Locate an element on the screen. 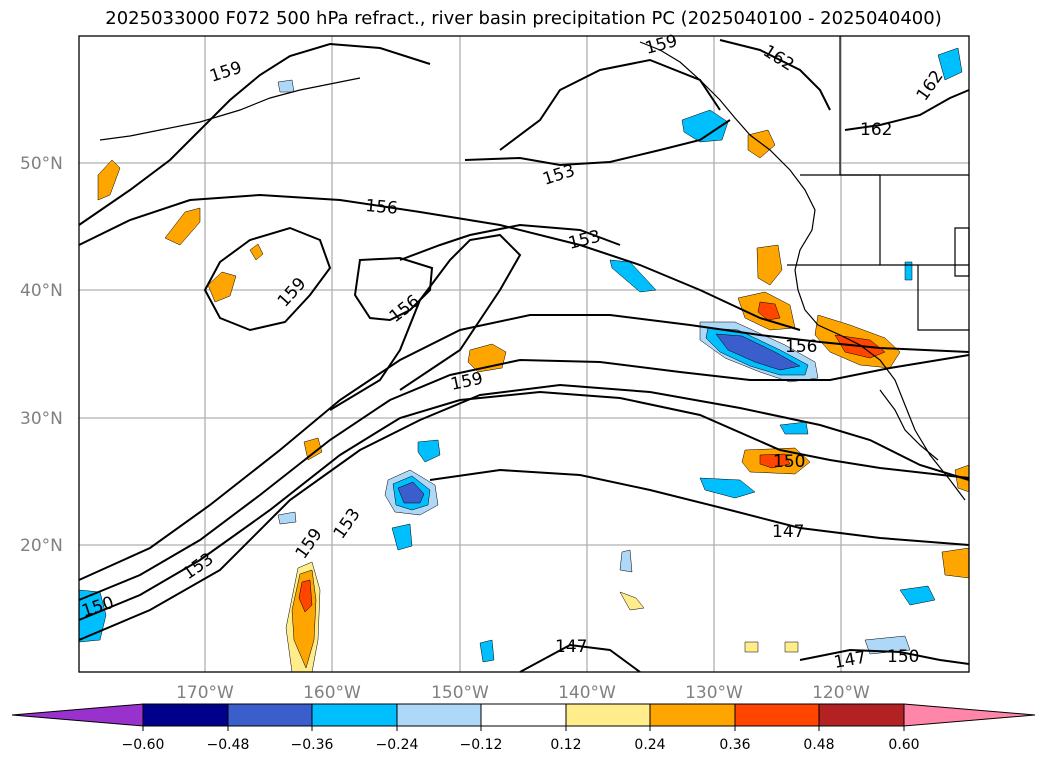 This screenshot has width=1047, height=765. lat-label: 40°N is located at coordinates (41, 291).